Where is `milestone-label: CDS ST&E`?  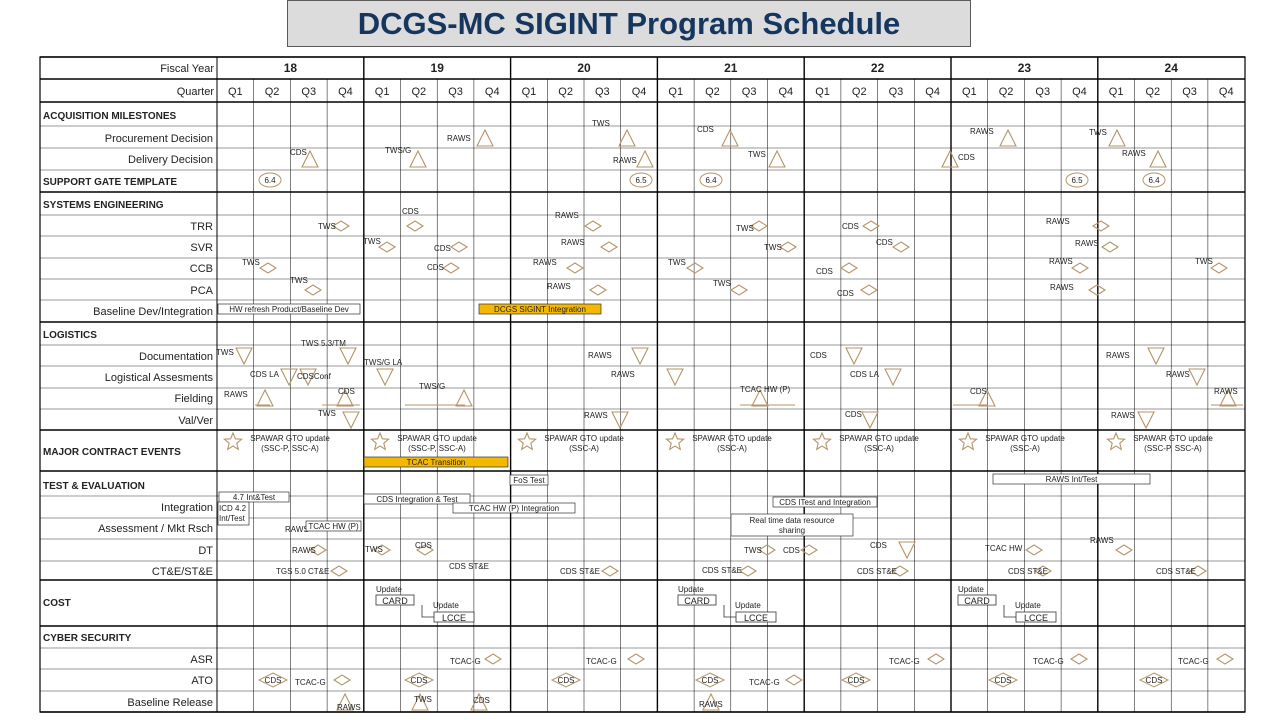 milestone-label: CDS ST&E is located at coordinates (1176, 571).